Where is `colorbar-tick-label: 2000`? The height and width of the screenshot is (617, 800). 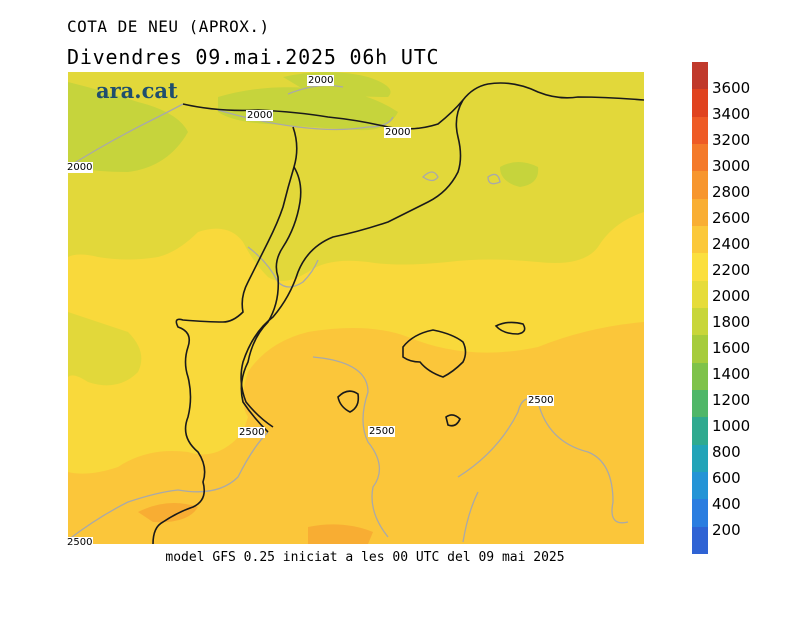
colorbar-tick-label: 2000 is located at coordinates (731, 296).